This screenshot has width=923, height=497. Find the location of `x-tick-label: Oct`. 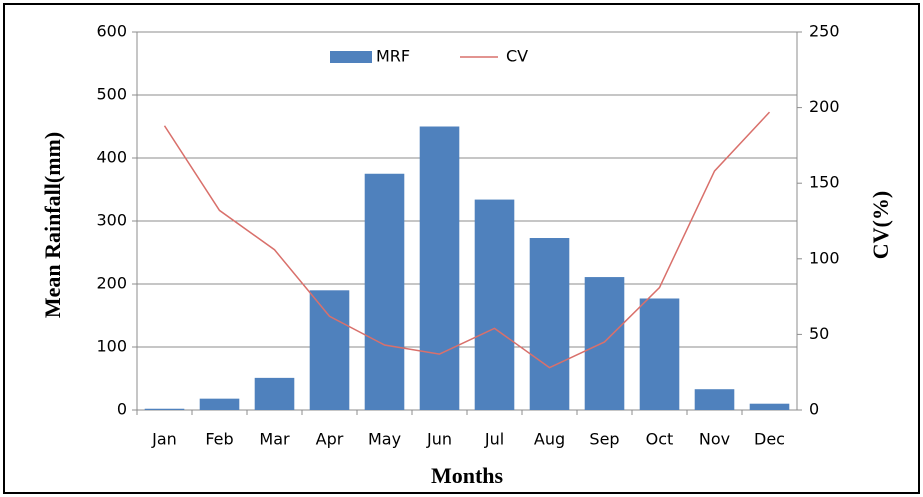

x-tick-label: Oct is located at coordinates (660, 439).